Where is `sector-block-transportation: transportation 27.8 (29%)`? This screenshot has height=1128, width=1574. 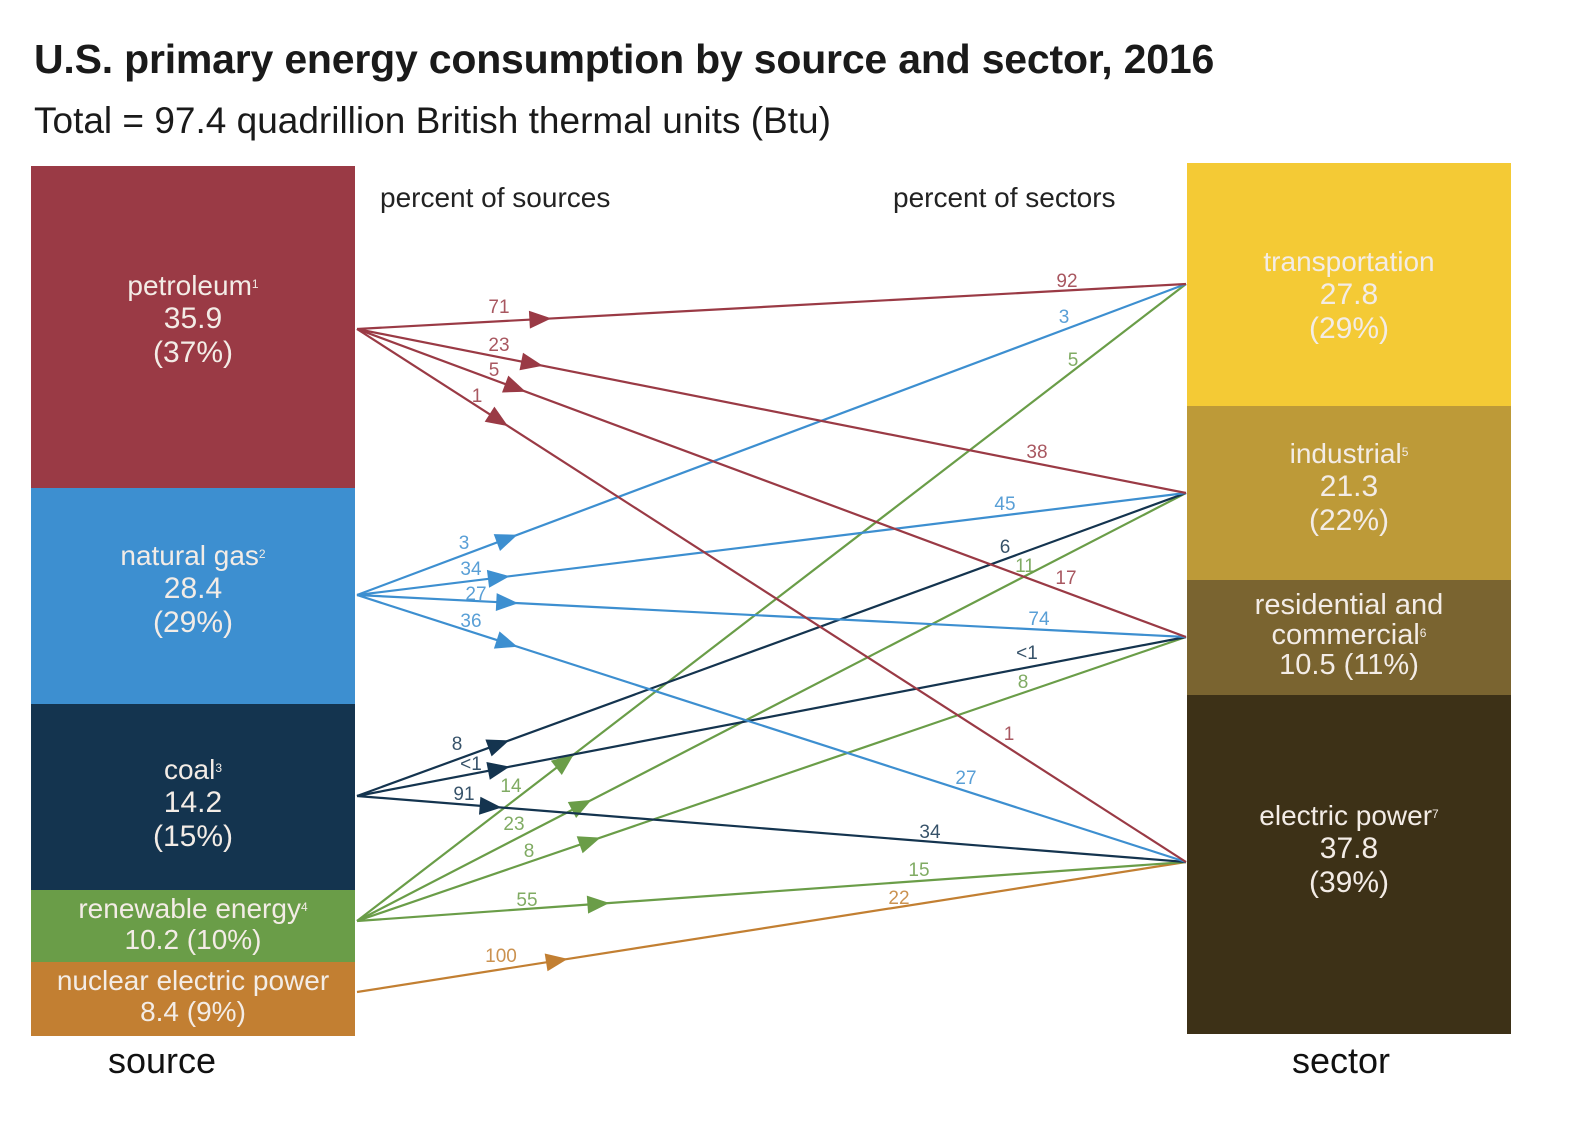 sector-block-transportation: transportation 27.8 (29%) is located at coordinates (1349, 284).